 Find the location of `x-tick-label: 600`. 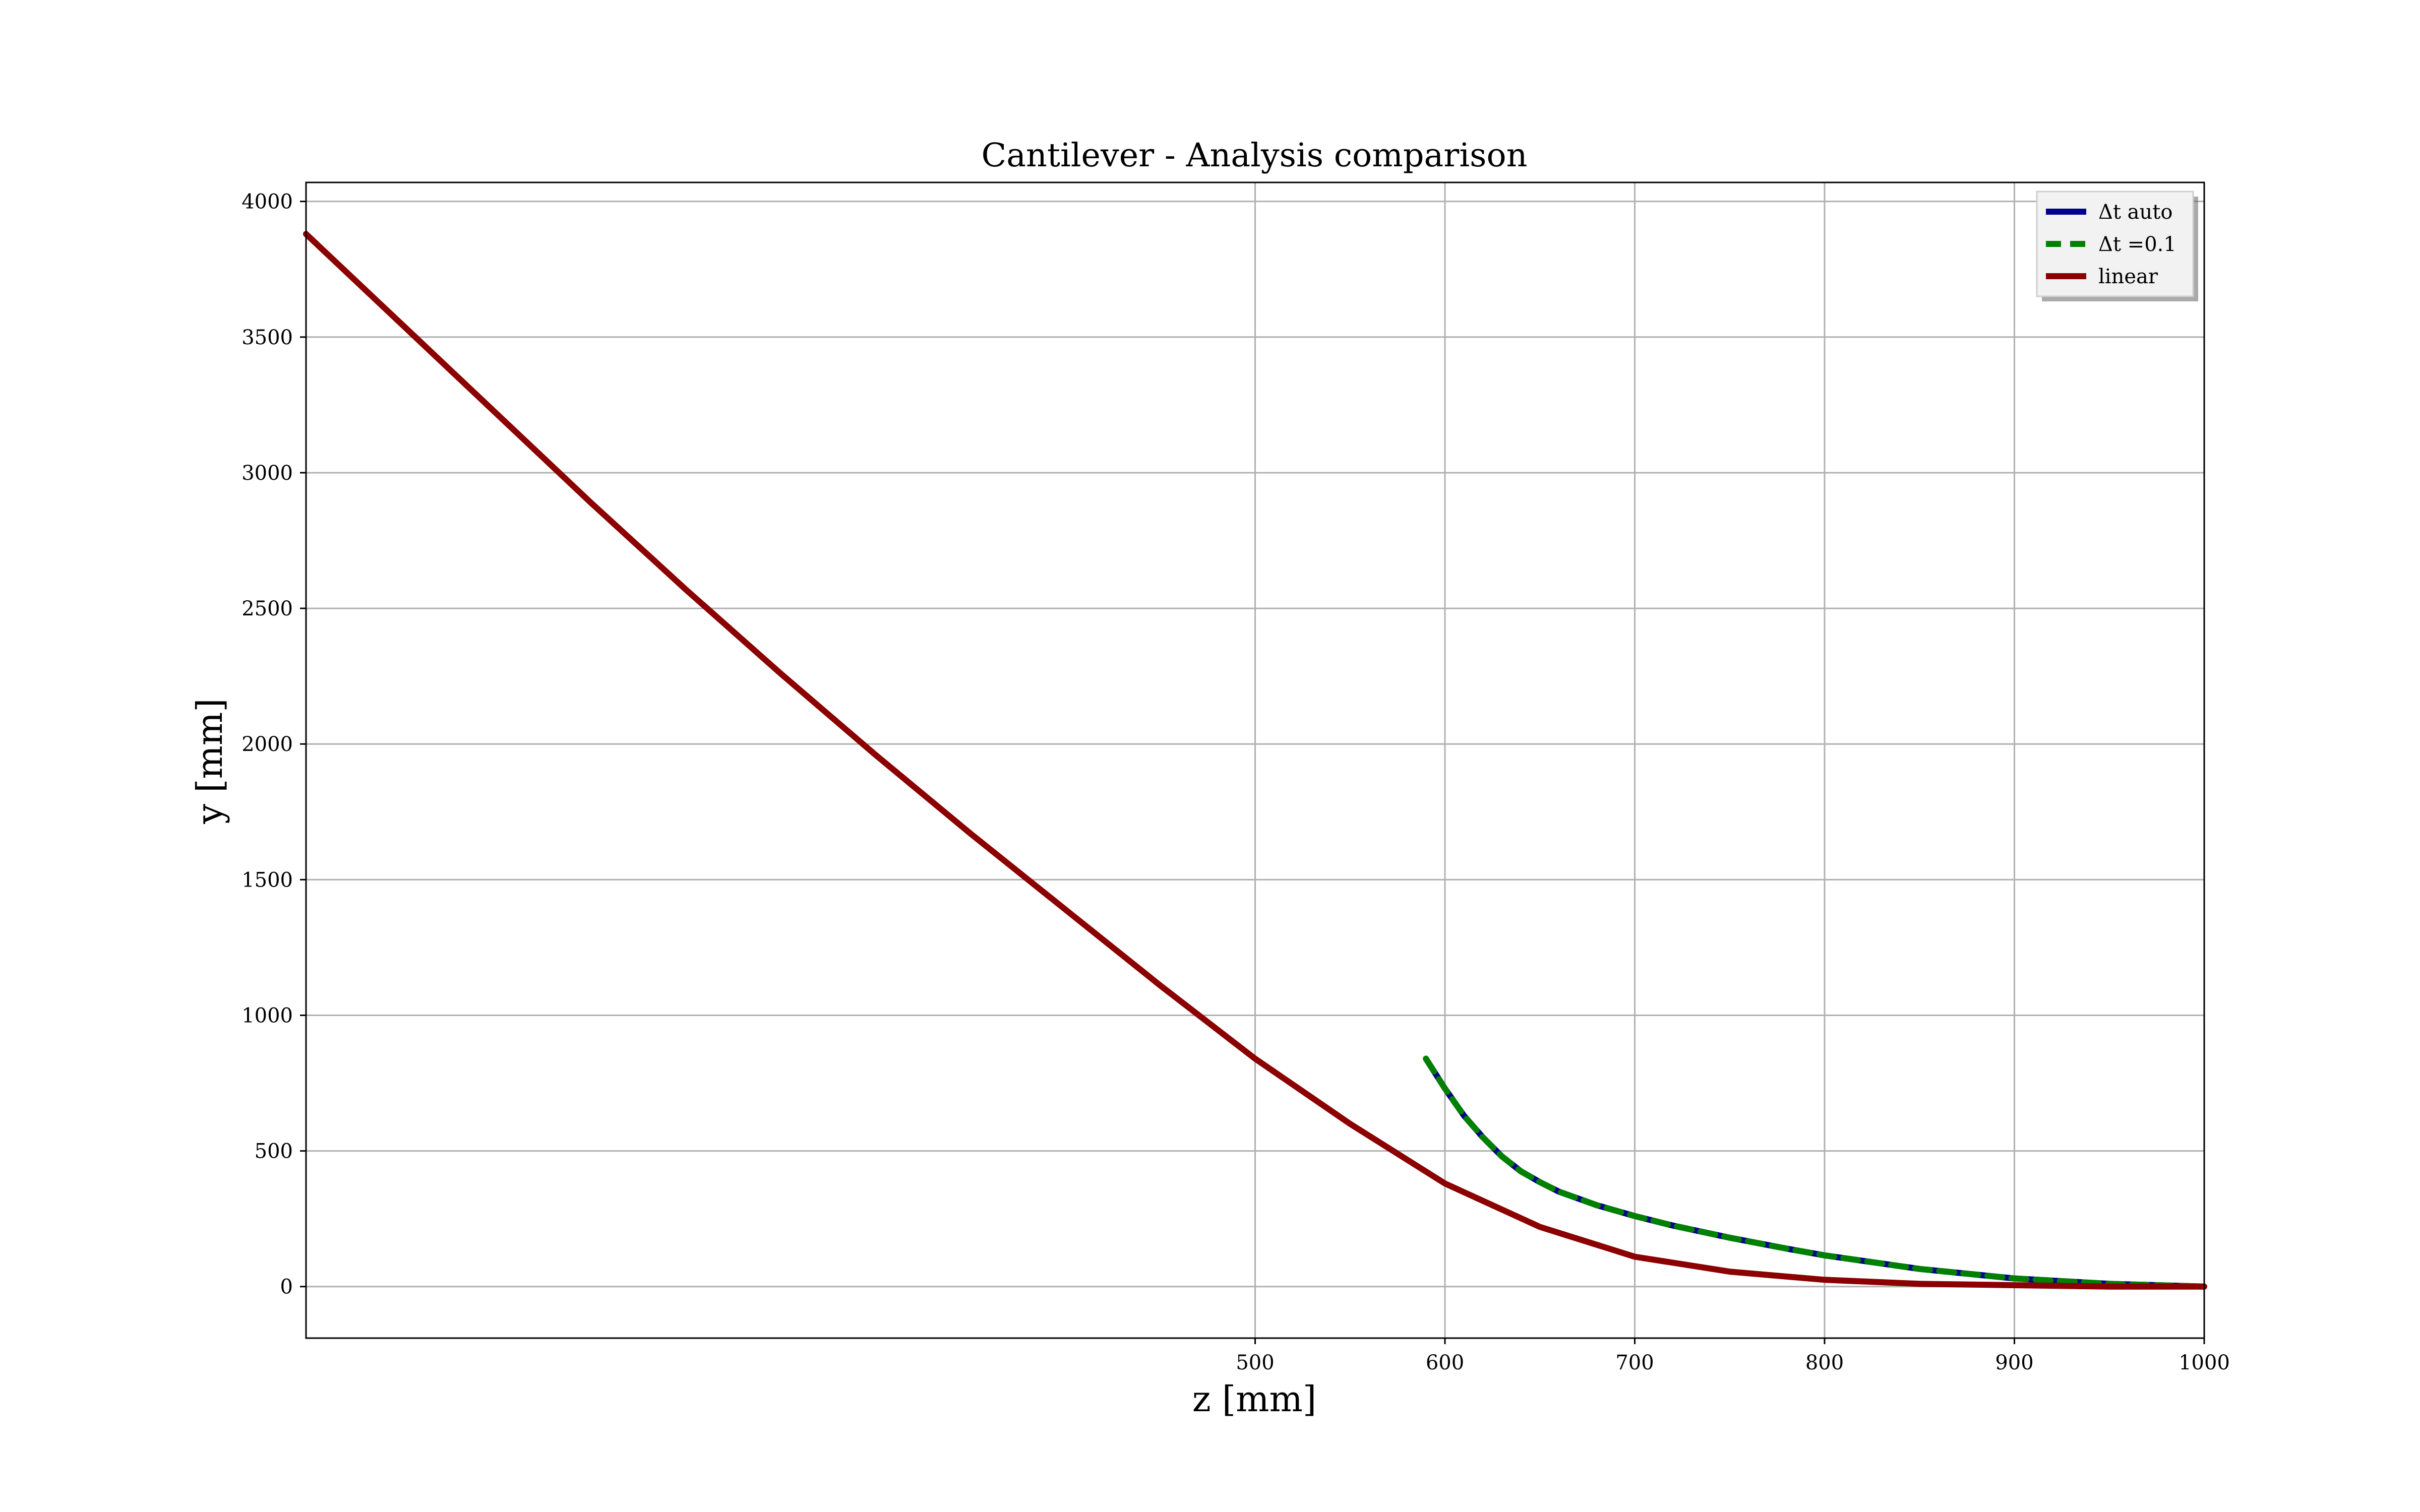

x-tick-label: 600 is located at coordinates (1445, 1362).